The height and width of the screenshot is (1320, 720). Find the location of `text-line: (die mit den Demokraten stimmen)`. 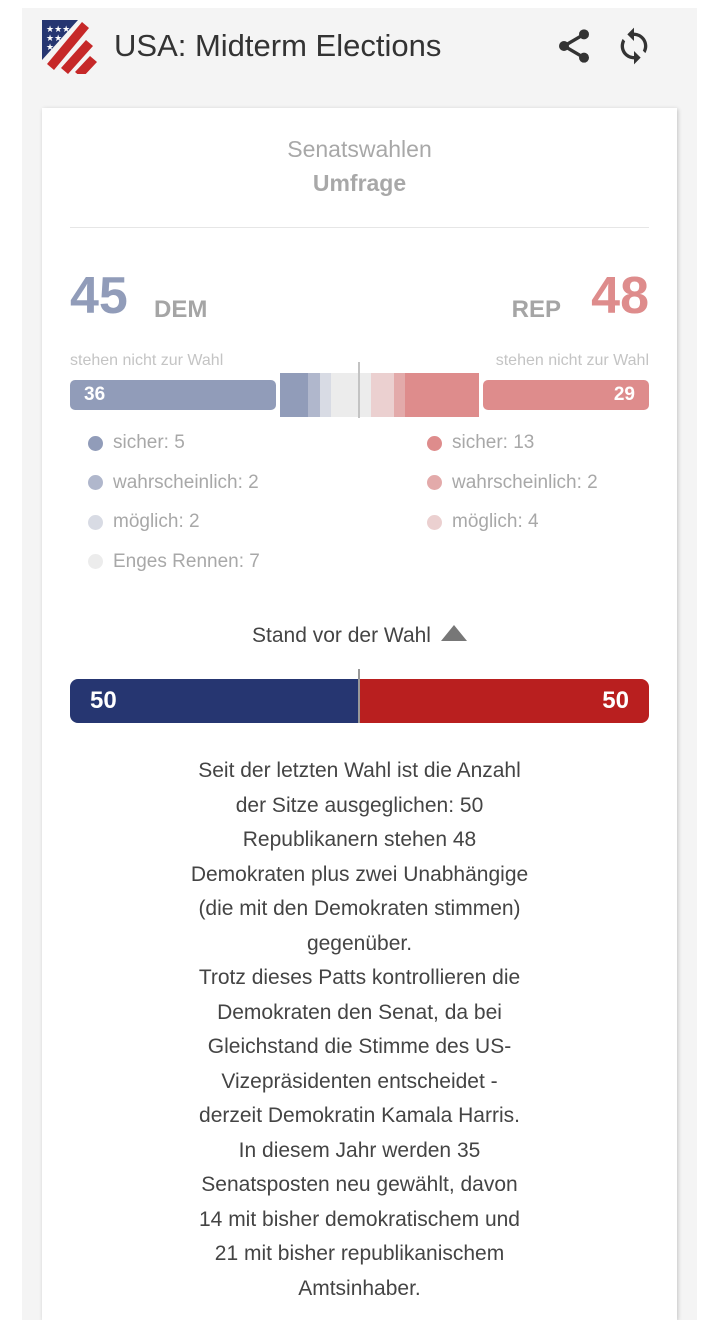

text-line: (die mit den Demokraten stimmen) is located at coordinates (359, 908).